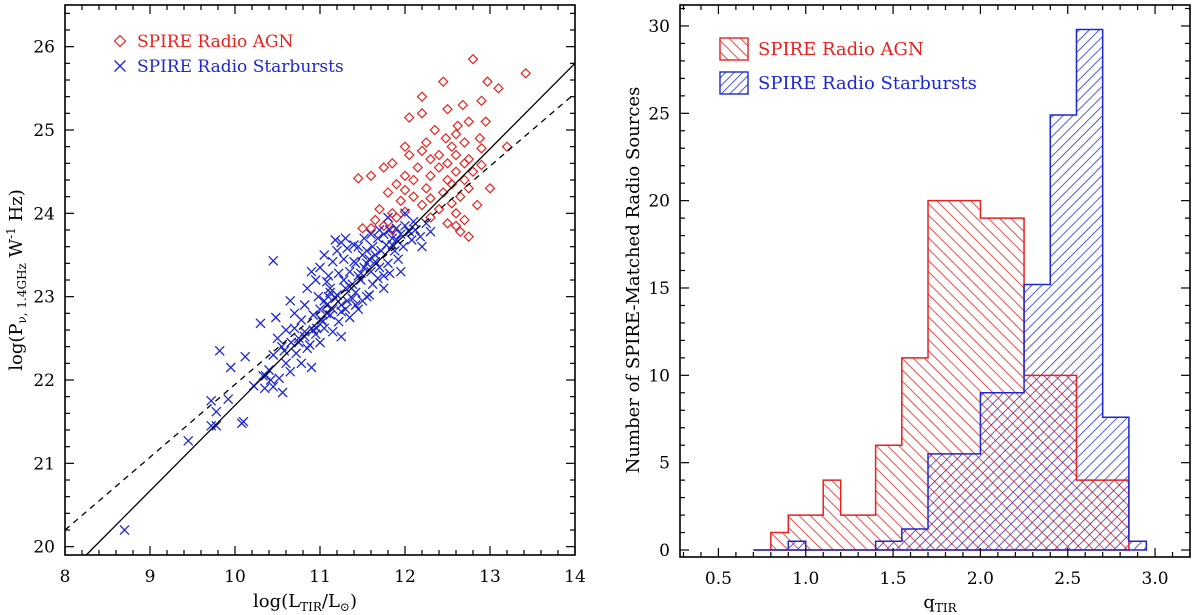 The height and width of the screenshot is (615, 1200). Describe the element at coordinates (44, 381) in the screenshot. I see `y-tick-label: 22` at that location.